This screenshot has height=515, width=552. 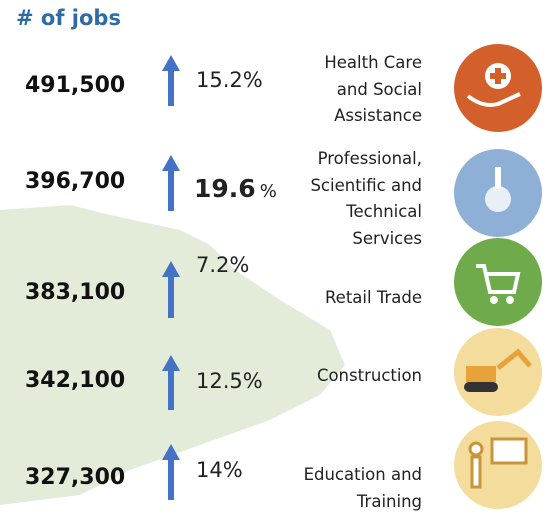 What do you see at coordinates (373, 62) in the screenshot?
I see `industry-line: Health Care` at bounding box center [373, 62].